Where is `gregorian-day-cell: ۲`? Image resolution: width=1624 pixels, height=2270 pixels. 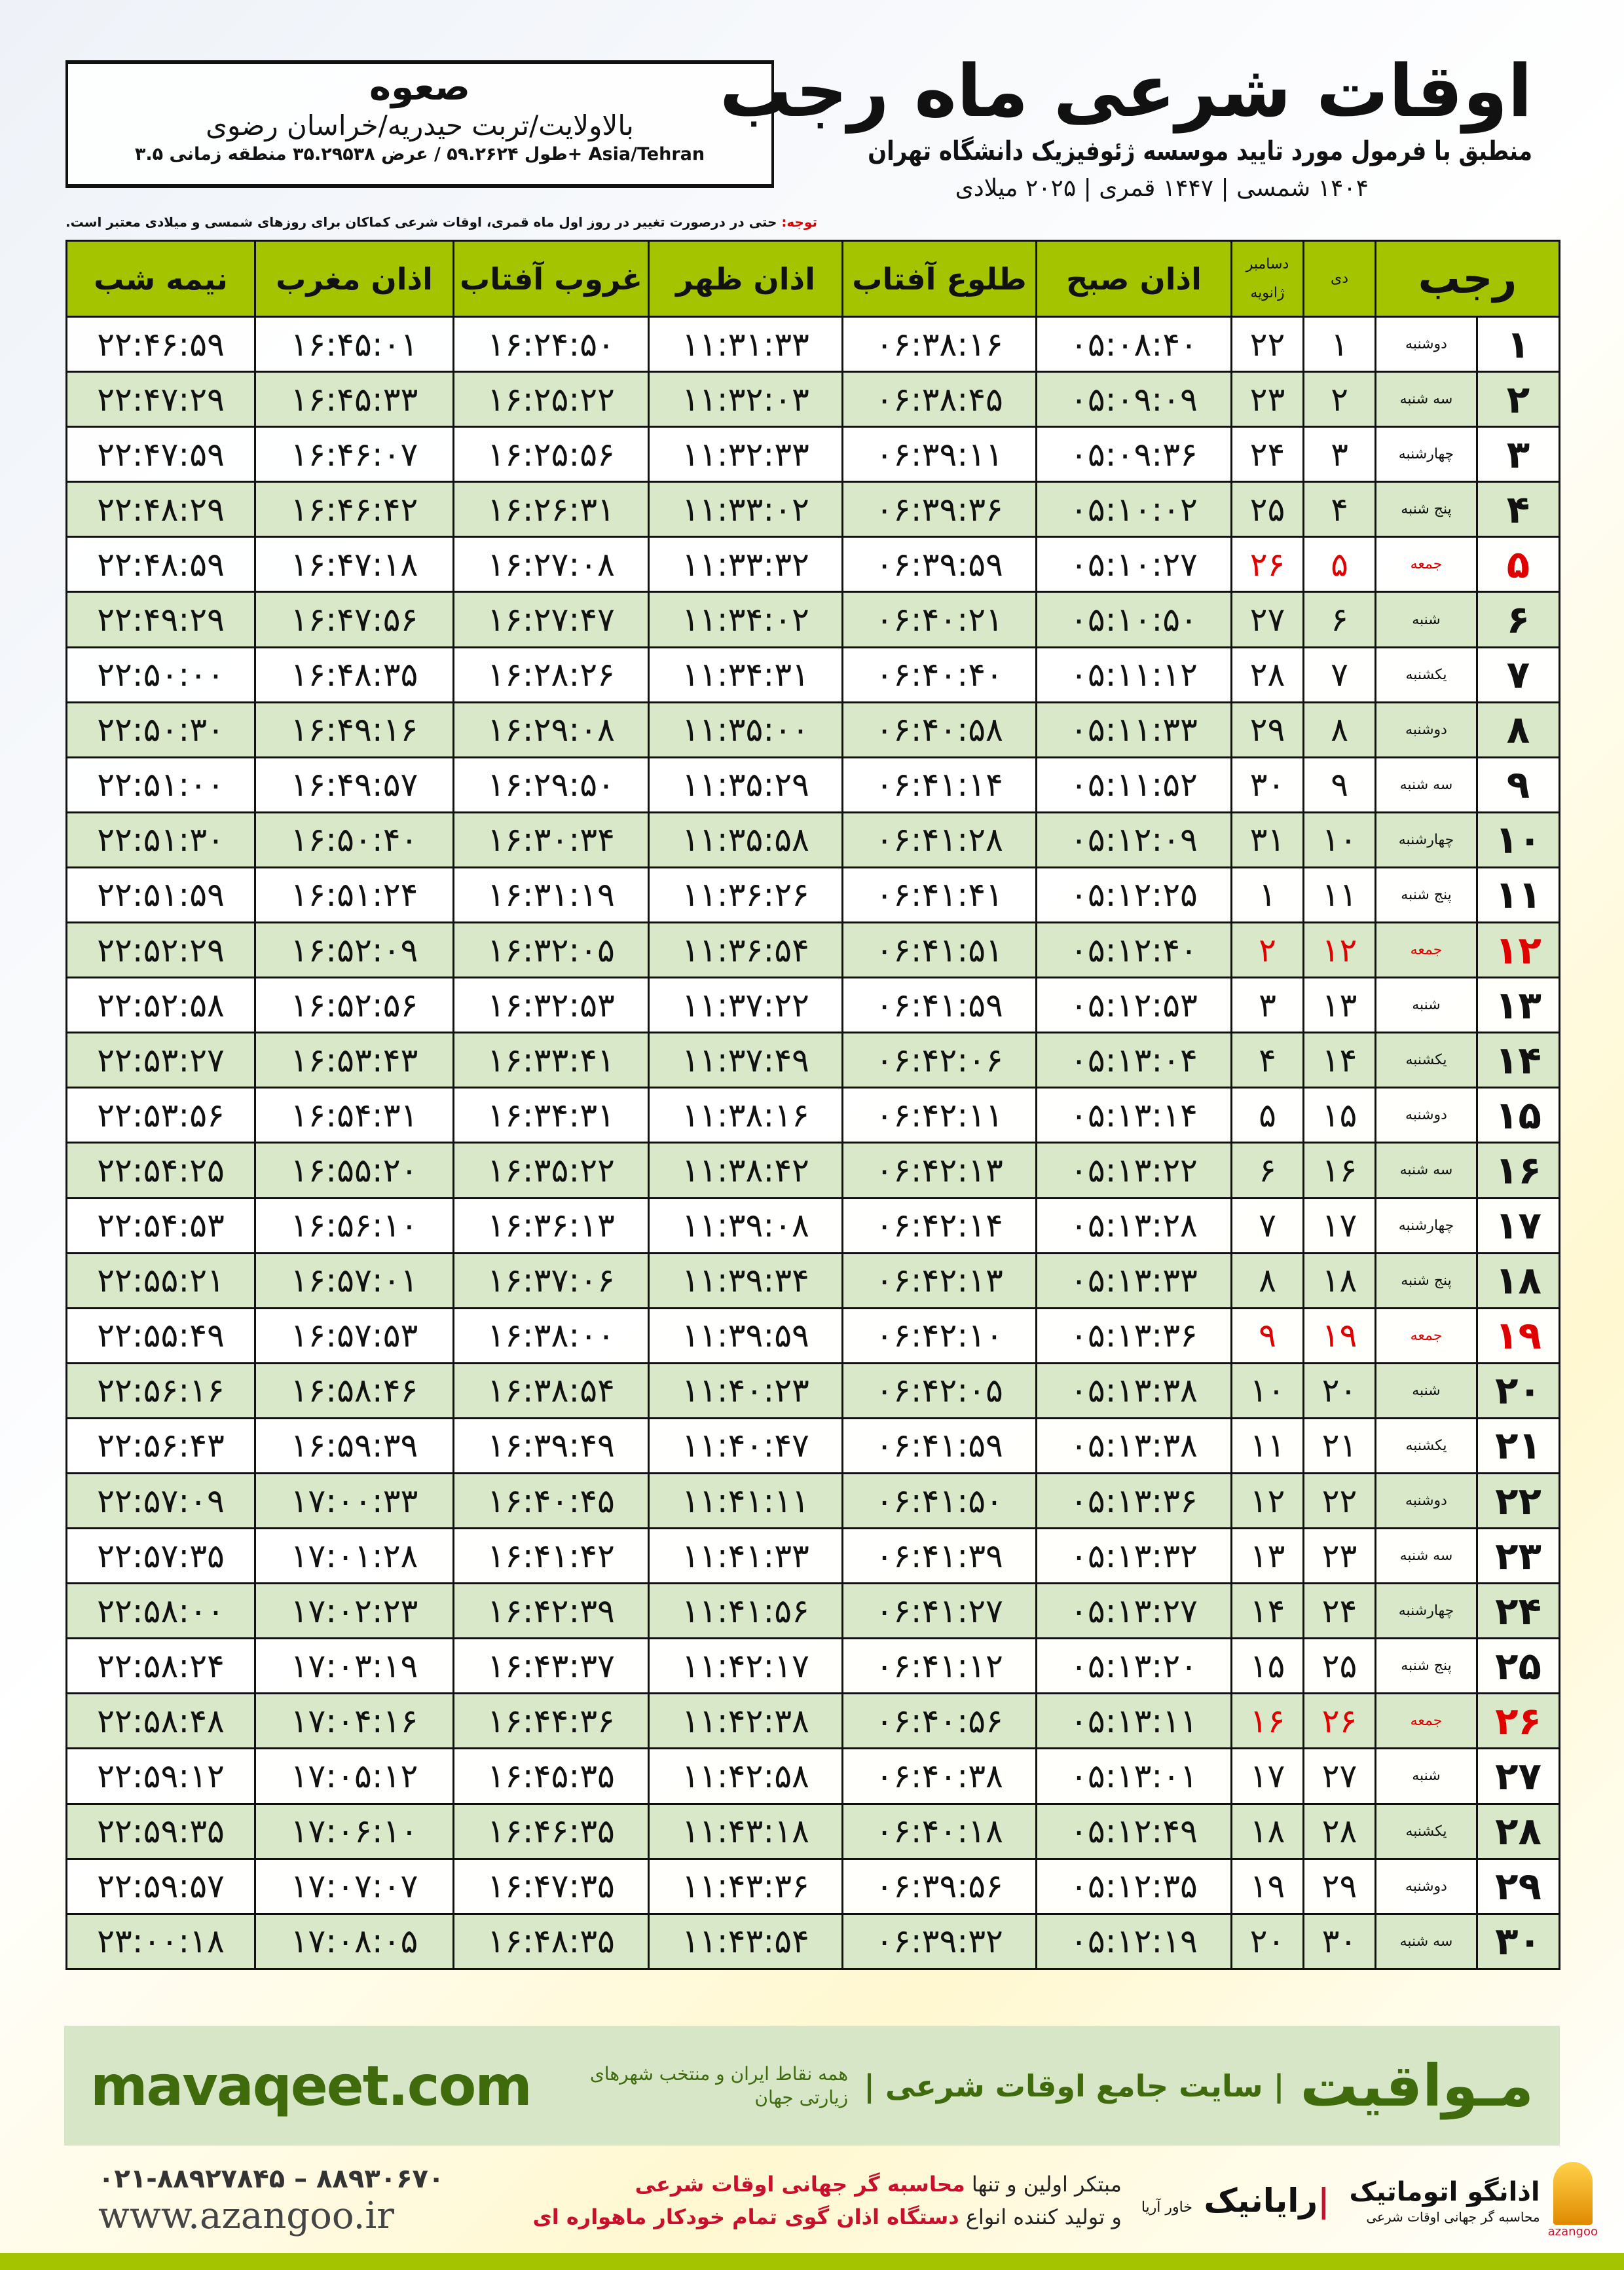
gregorian-day-cell: ۲ is located at coordinates (1267, 950).